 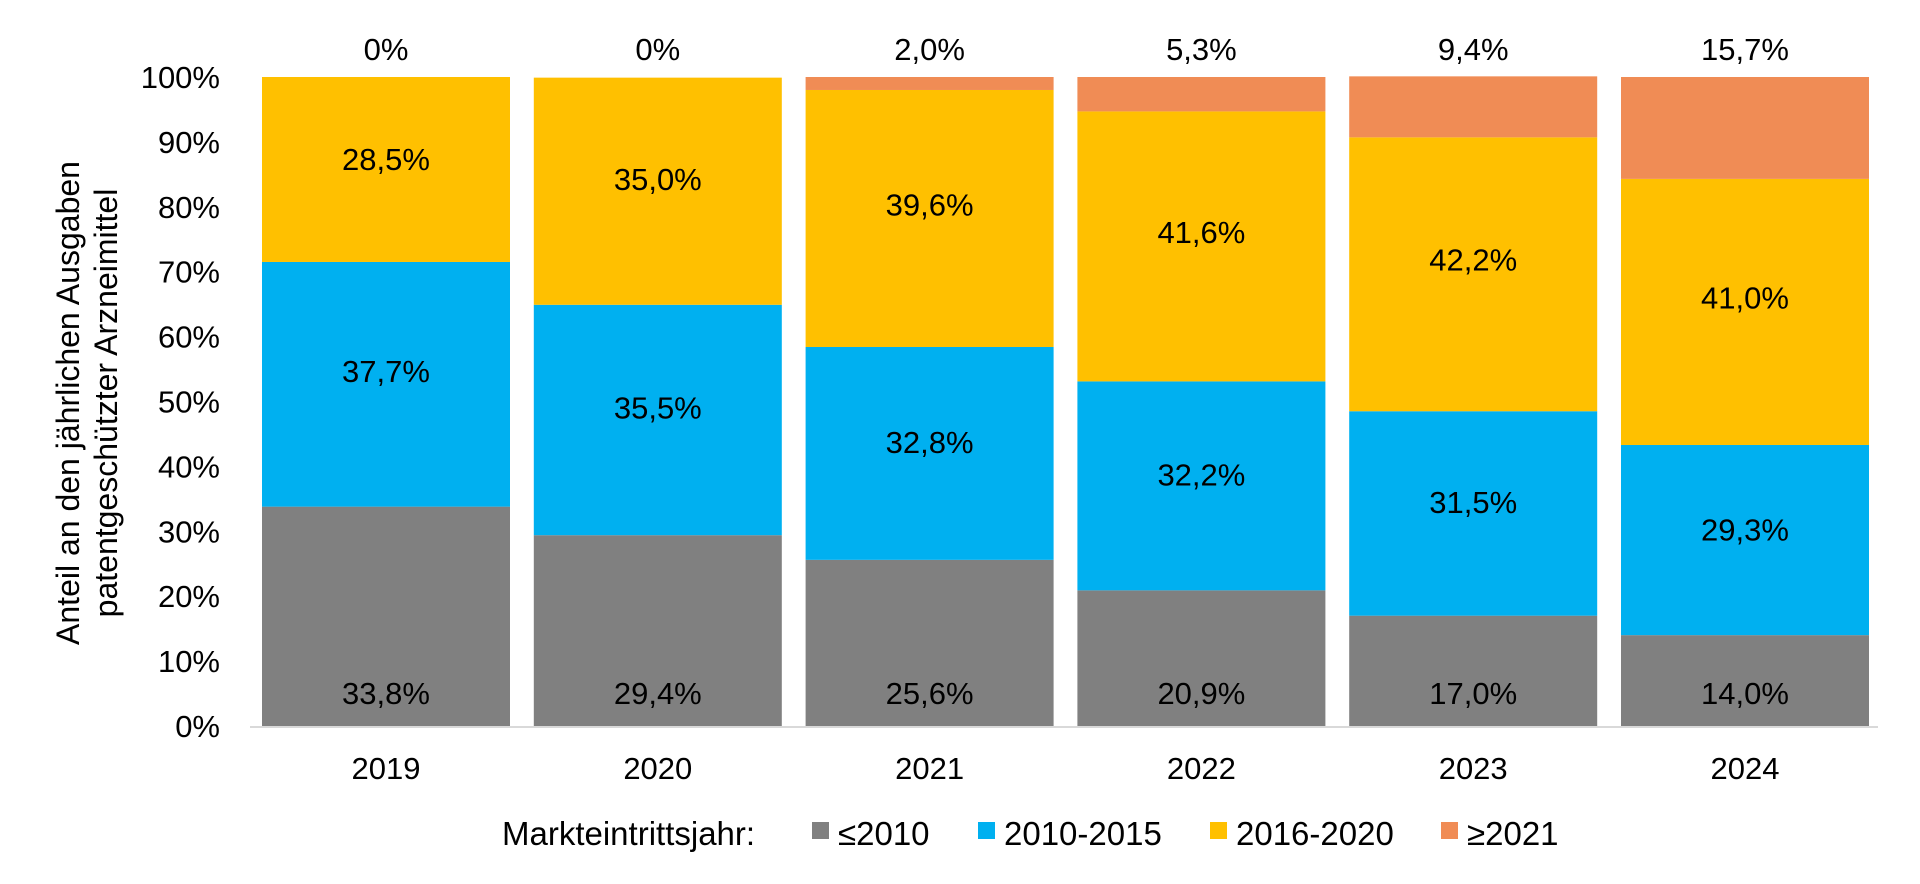 What do you see at coordinates (1473, 693) in the screenshot?
I see `data-label: 17,0%` at bounding box center [1473, 693].